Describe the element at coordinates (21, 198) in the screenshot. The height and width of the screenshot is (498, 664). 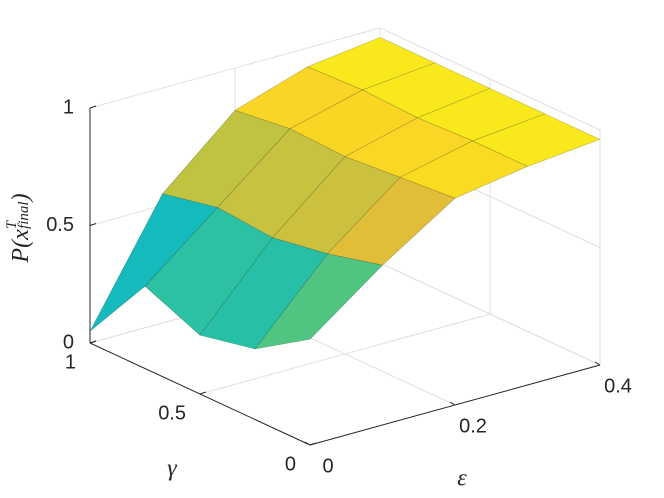
I see `z-label-close: )` at that location.